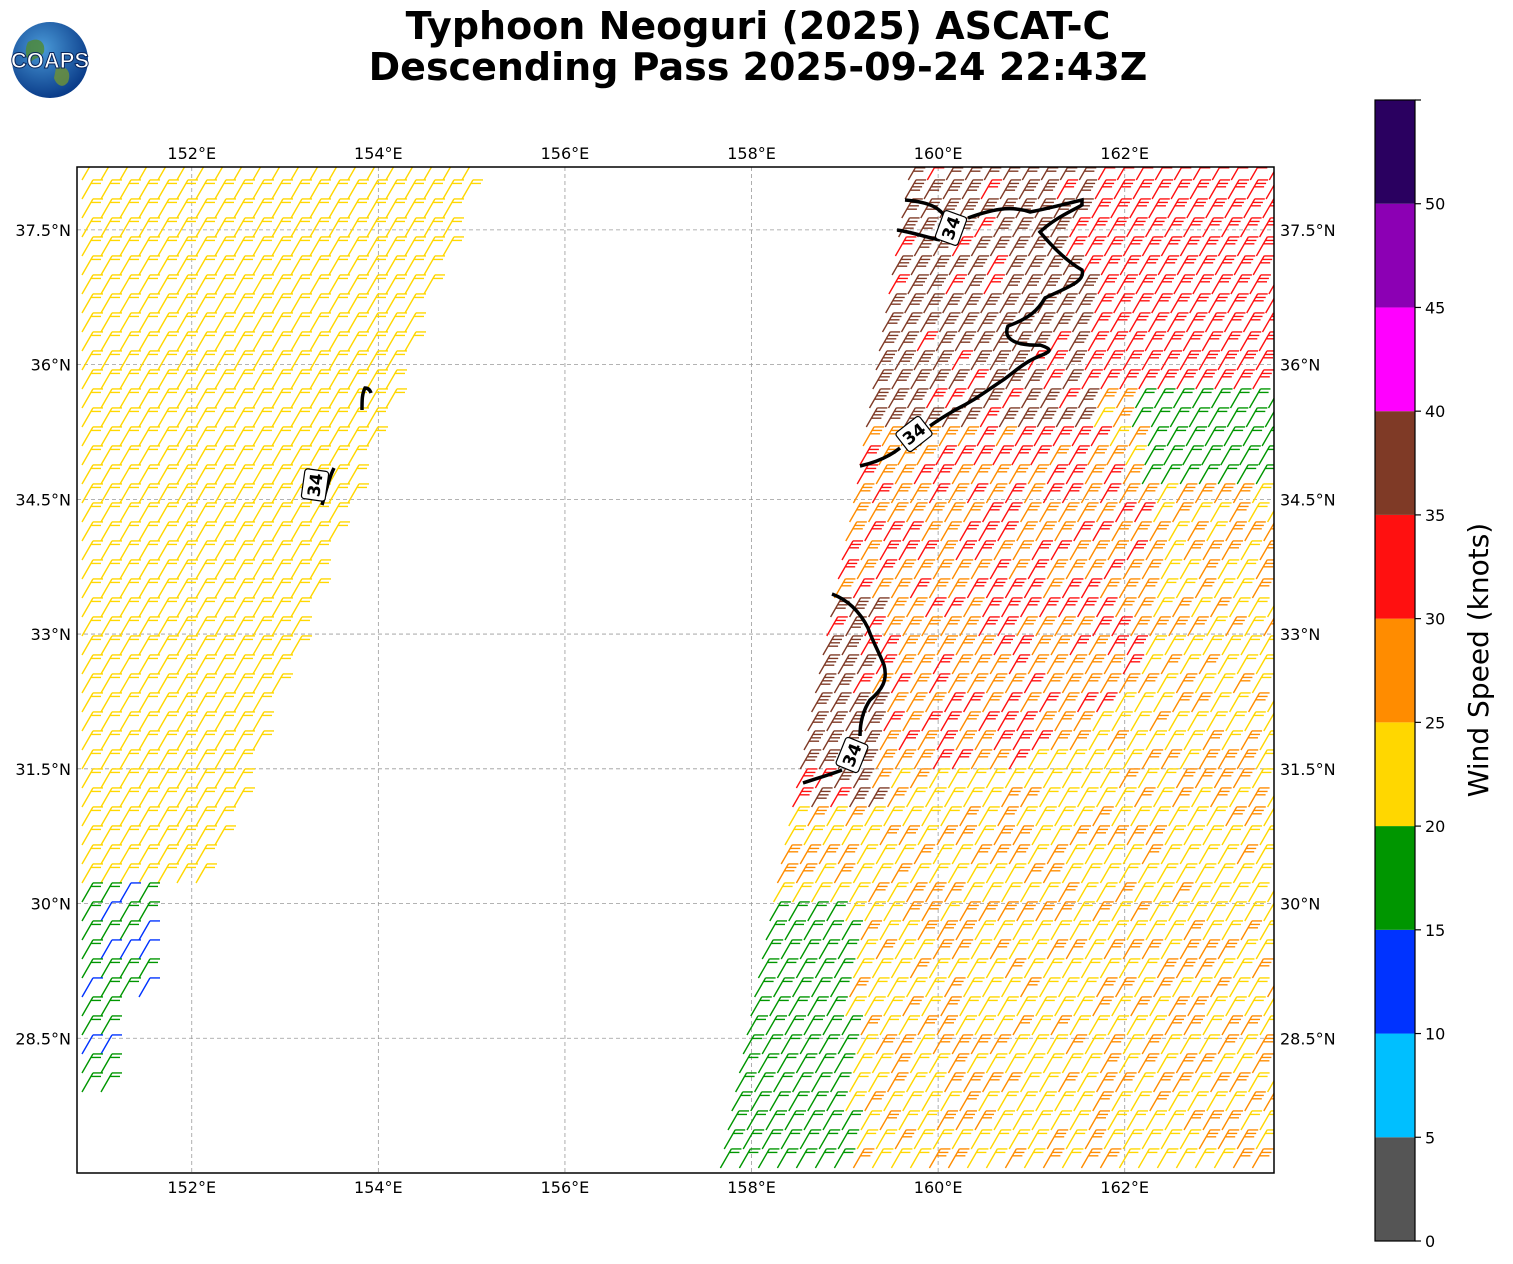  What do you see at coordinates (51, 365) in the screenshot?
I see `lat-tick-left: 36°N` at bounding box center [51, 365].